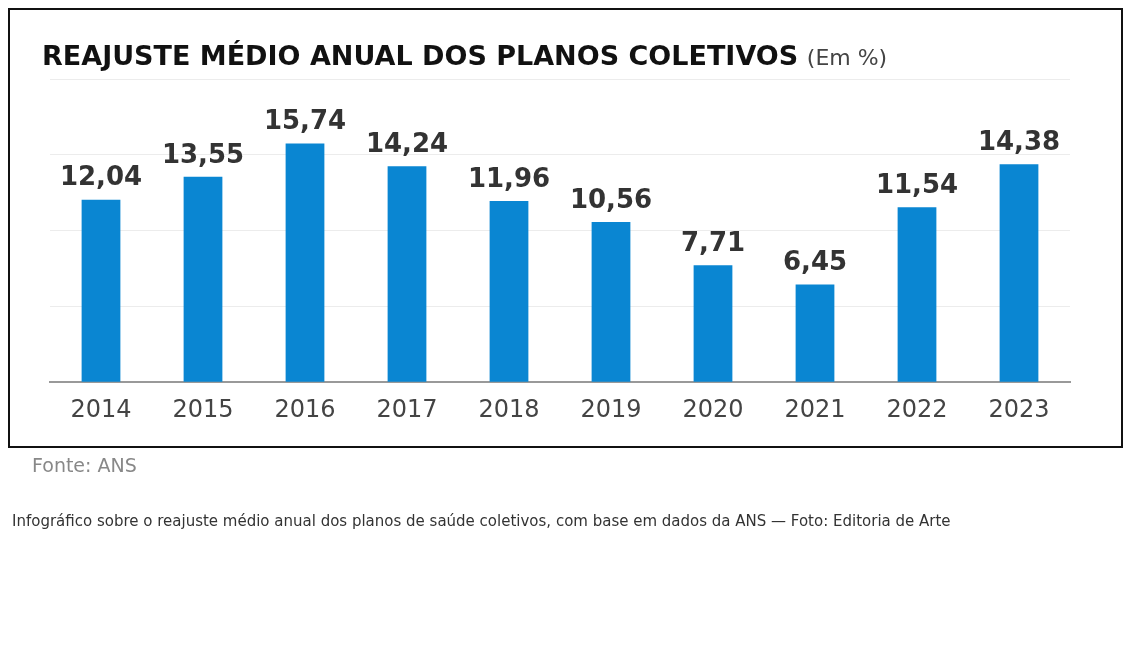 The width and height of the screenshot is (1131, 652). What do you see at coordinates (713, 408) in the screenshot?
I see `x-tick-label: 2020` at bounding box center [713, 408].